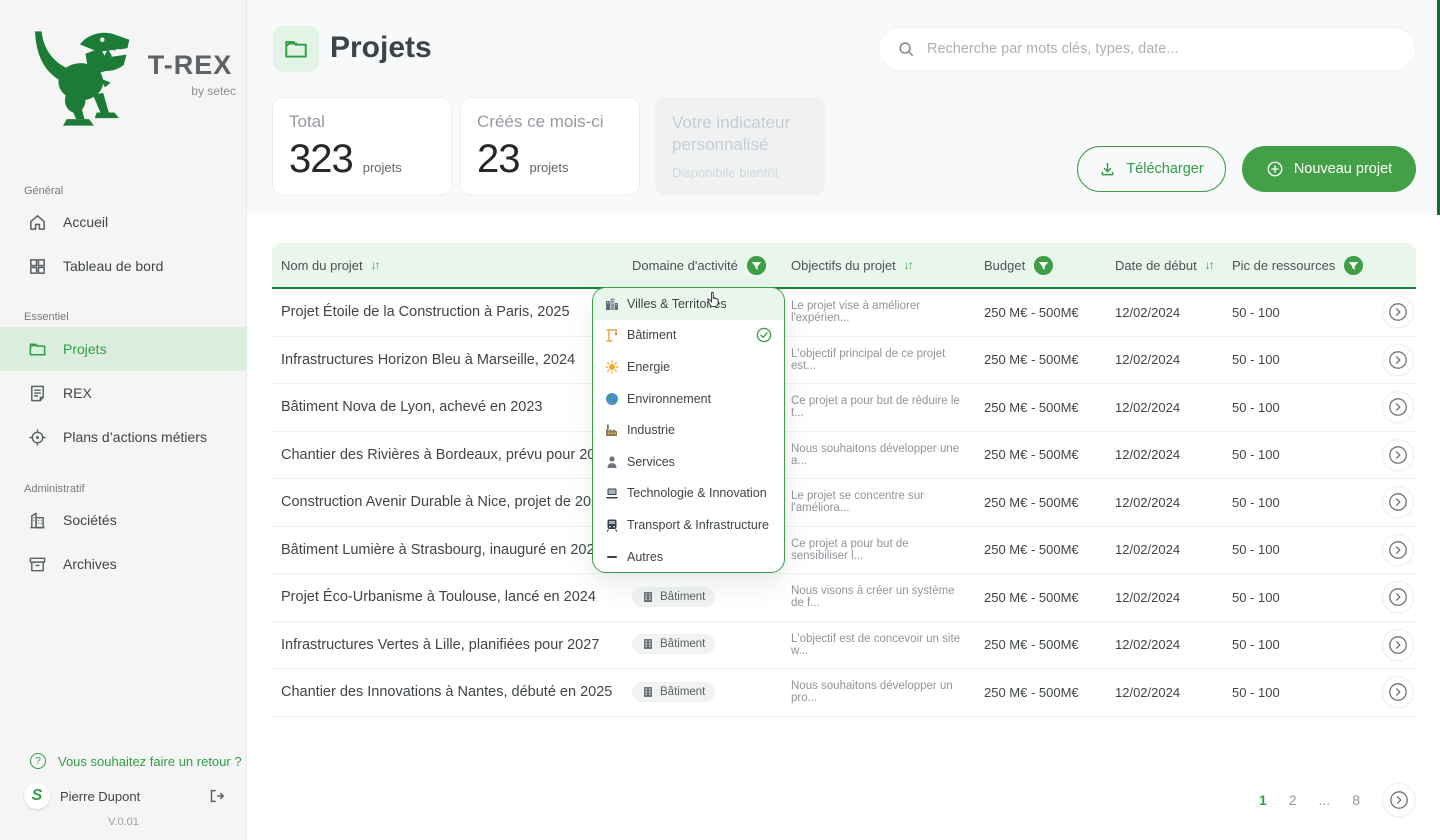 This screenshot has width=1440, height=840. I want to click on column-header-name: Nom du projet ↓↑, so click(456, 265).